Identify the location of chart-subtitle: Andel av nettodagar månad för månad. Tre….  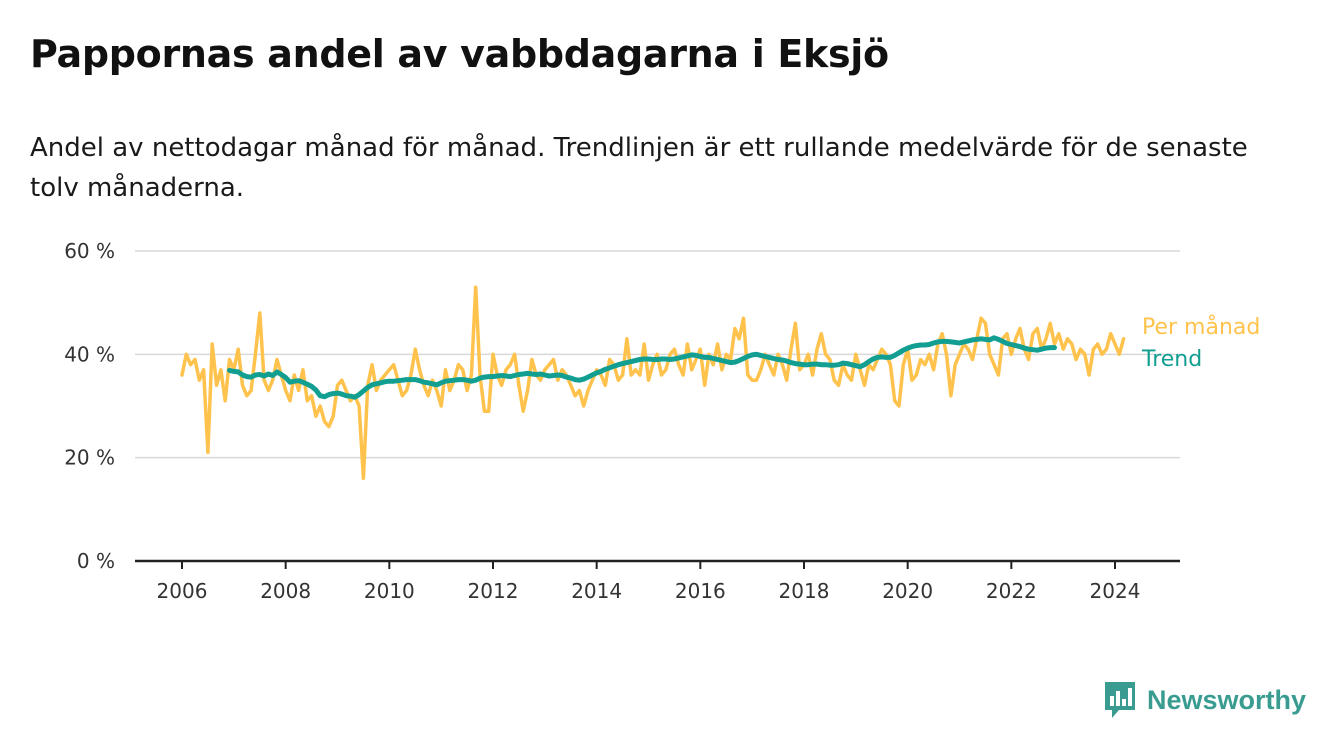
(639, 168).